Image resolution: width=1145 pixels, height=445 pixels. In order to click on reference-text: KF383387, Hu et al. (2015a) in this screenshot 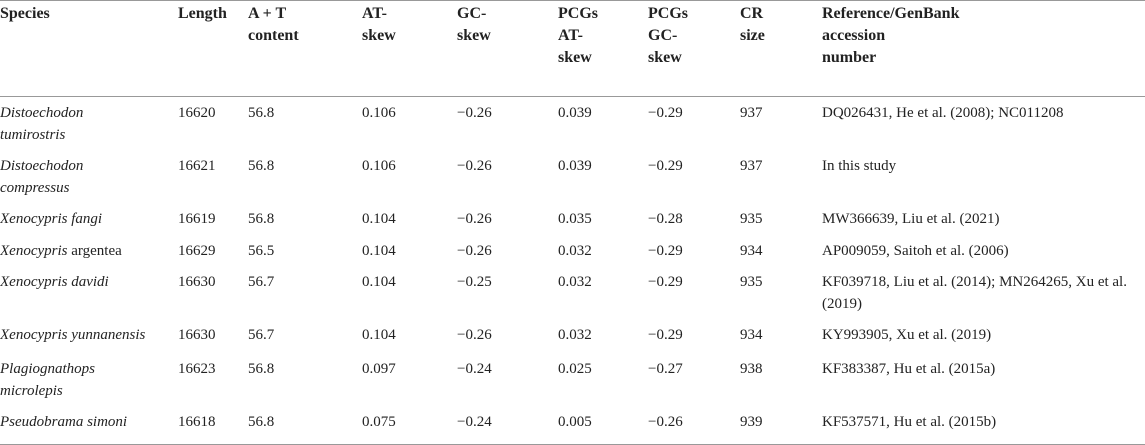, I will do `click(909, 369)`.